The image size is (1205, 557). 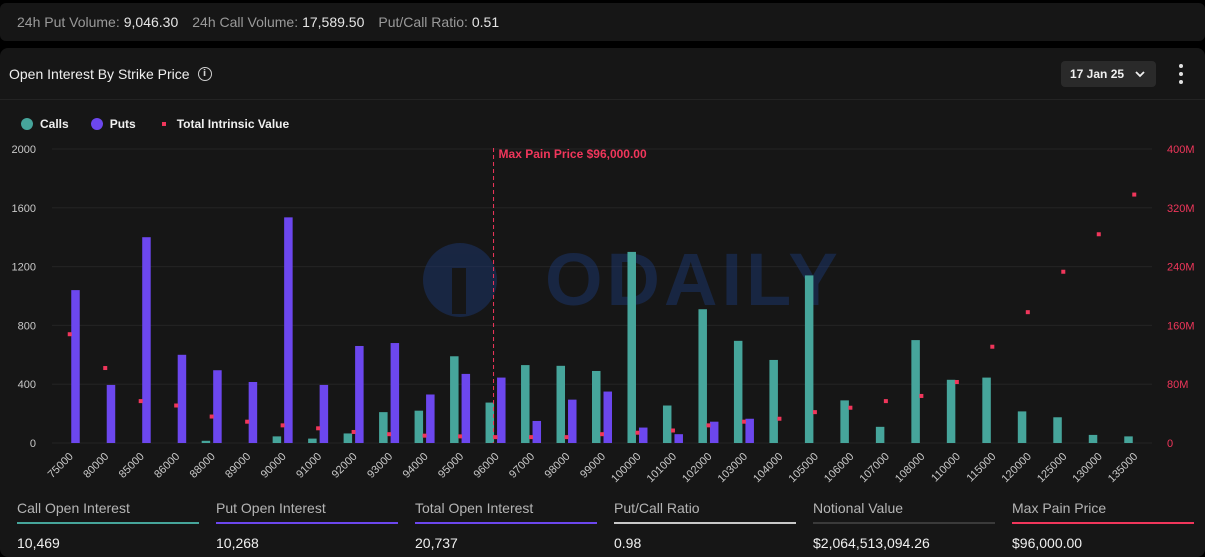 I want to click on x-axis-tick: 89000, so click(x=238, y=466).